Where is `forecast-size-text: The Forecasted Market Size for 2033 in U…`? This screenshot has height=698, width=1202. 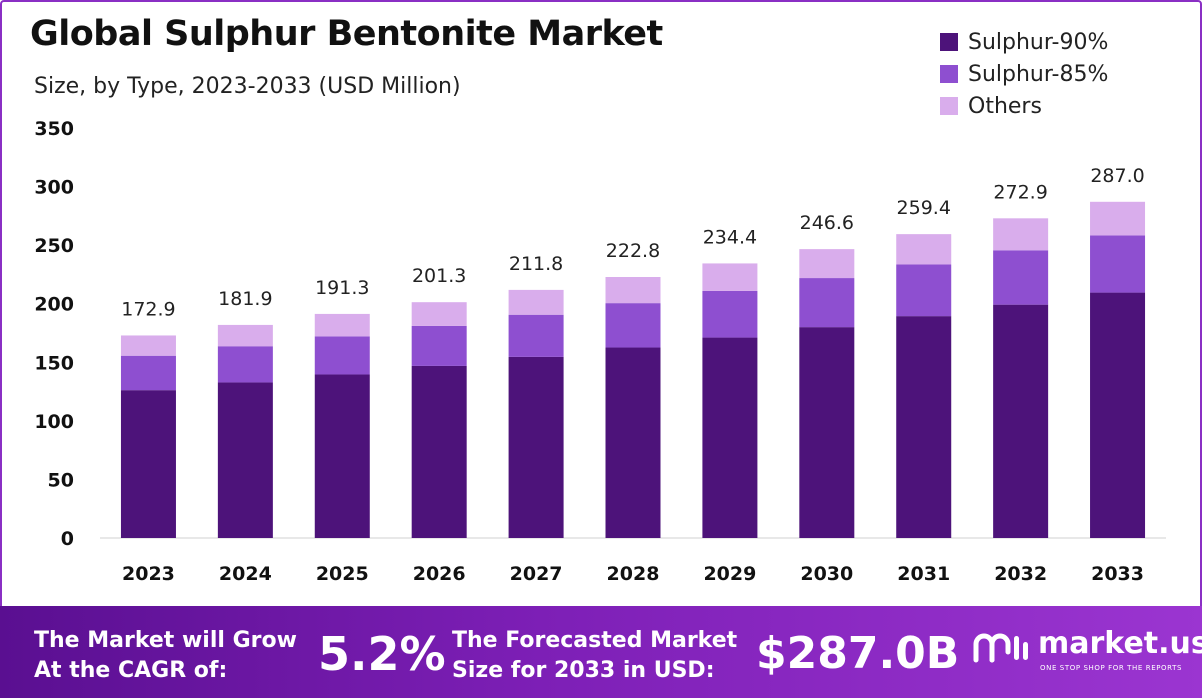
forecast-size-text: The Forecasted Market Size for 2033 in U… is located at coordinates (595, 655).